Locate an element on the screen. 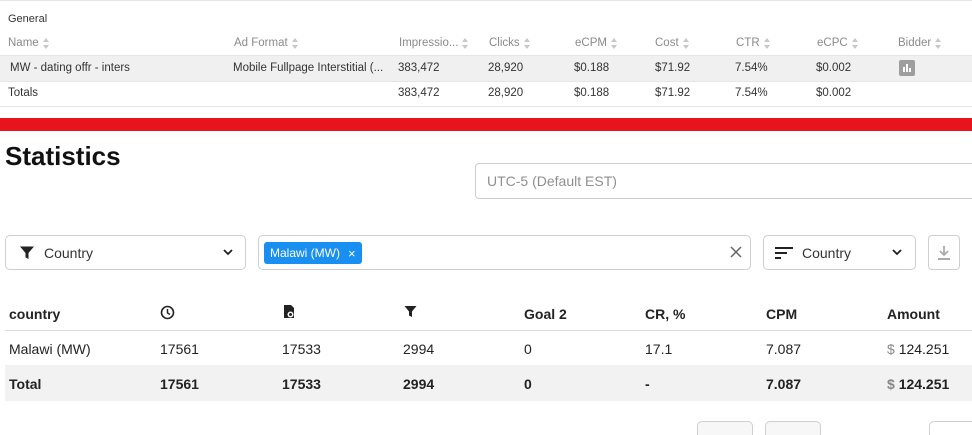 The image size is (972, 435). total-ecpc: $0.002 is located at coordinates (834, 93).